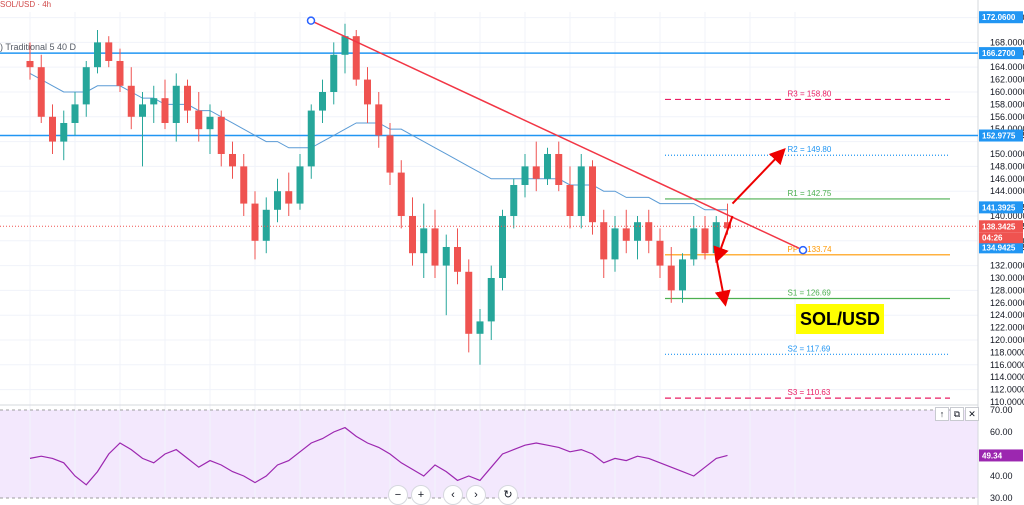 The image size is (1024, 505). I want to click on chart-header: SOL/USD · 4h, so click(26, 4).